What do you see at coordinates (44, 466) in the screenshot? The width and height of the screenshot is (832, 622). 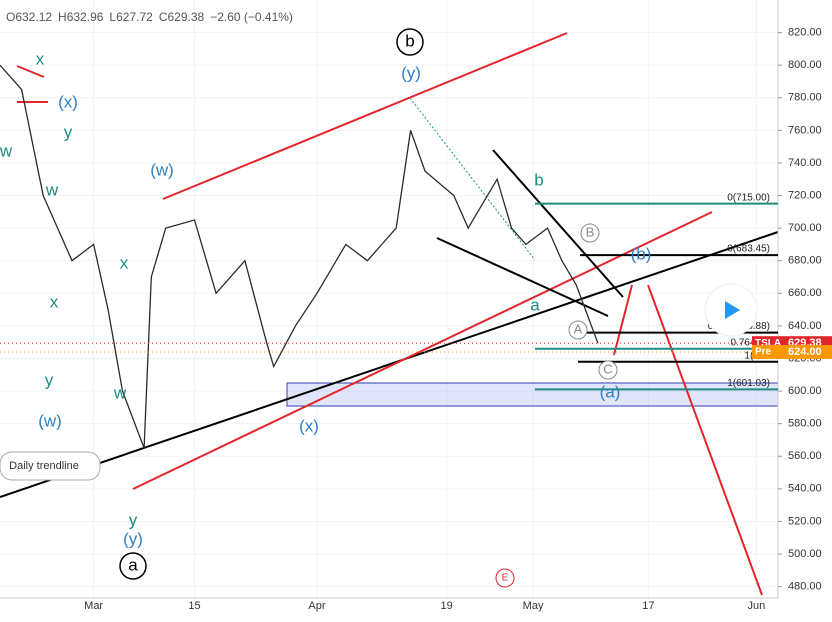 I see `note-label: Daily trendline` at bounding box center [44, 466].